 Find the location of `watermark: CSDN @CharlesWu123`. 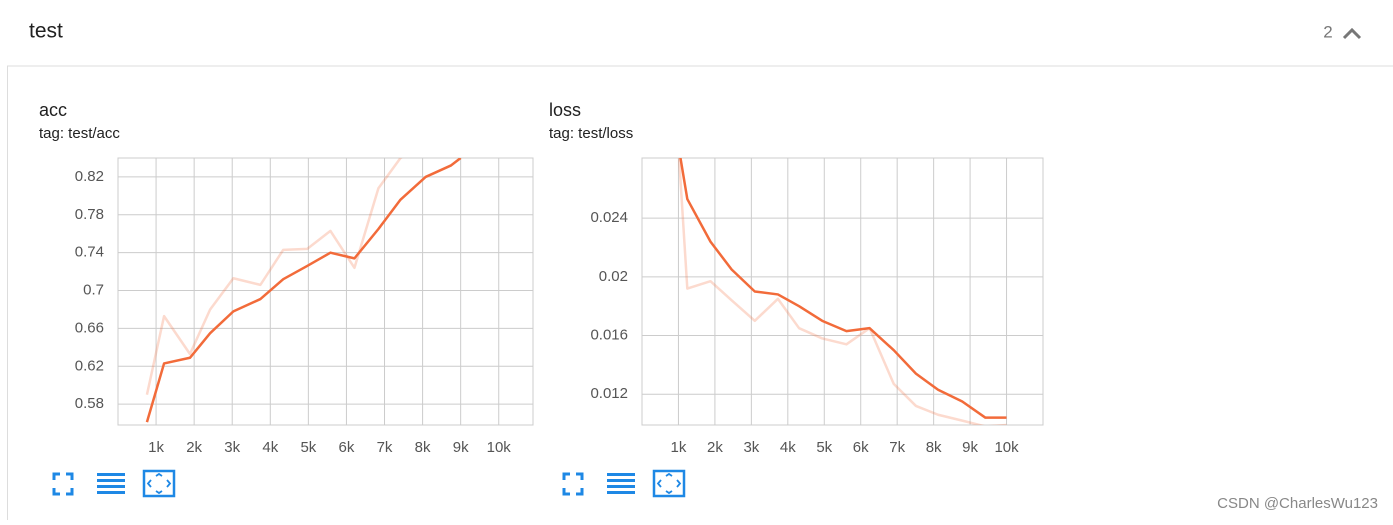

watermark: CSDN @CharlesWu123 is located at coordinates (1297, 503).